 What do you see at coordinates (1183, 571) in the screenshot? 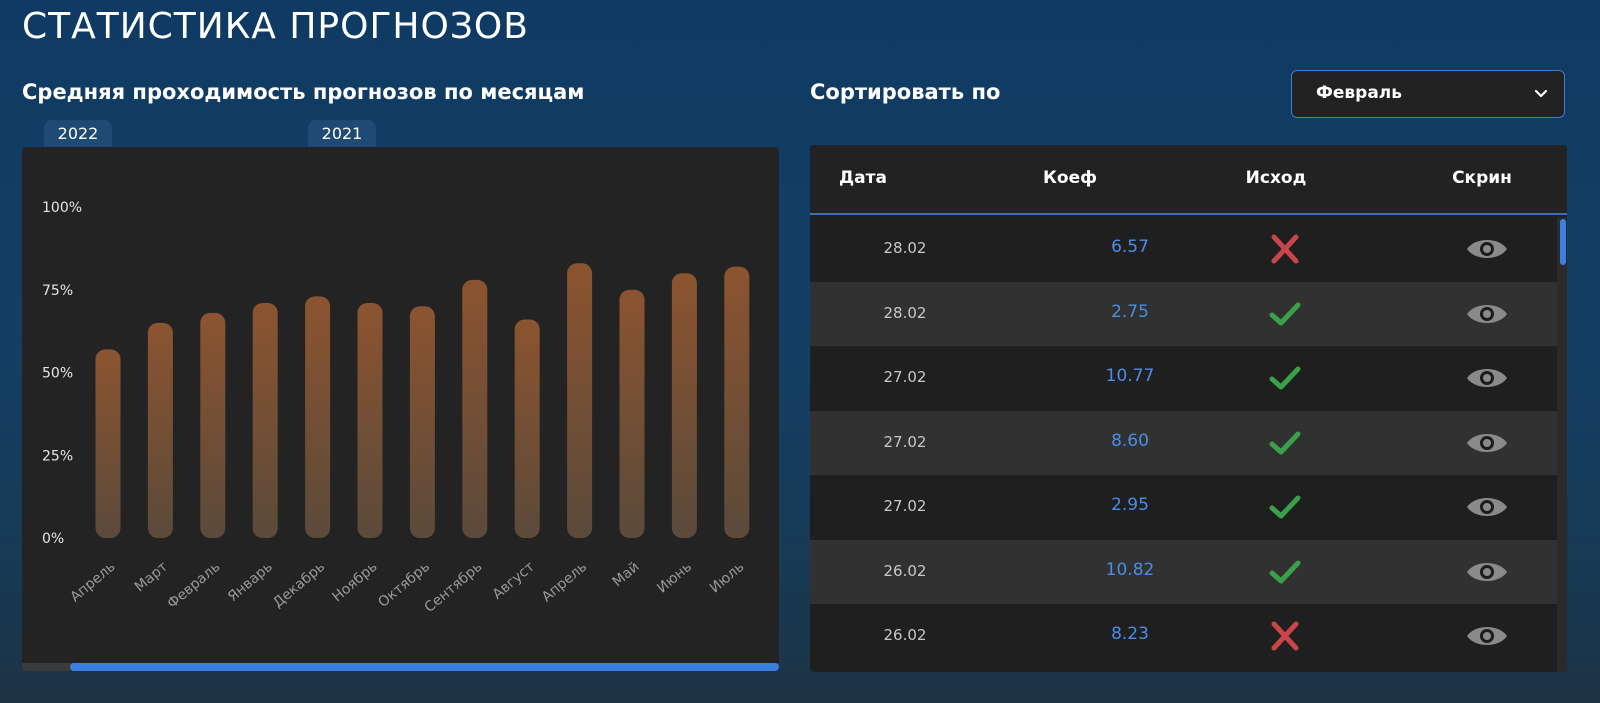
I see `table-row: 26.02 10.82` at bounding box center [1183, 571].